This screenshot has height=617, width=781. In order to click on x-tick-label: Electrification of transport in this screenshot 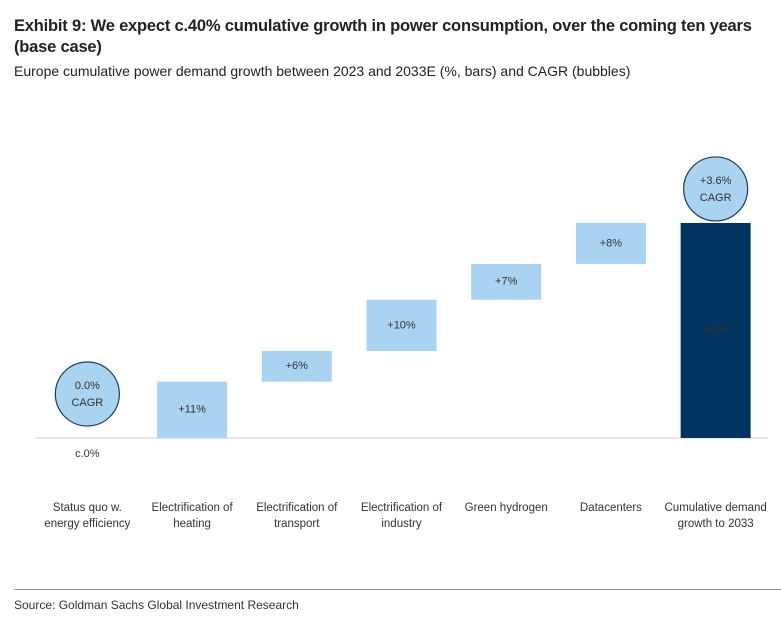, I will do `click(297, 516)`.